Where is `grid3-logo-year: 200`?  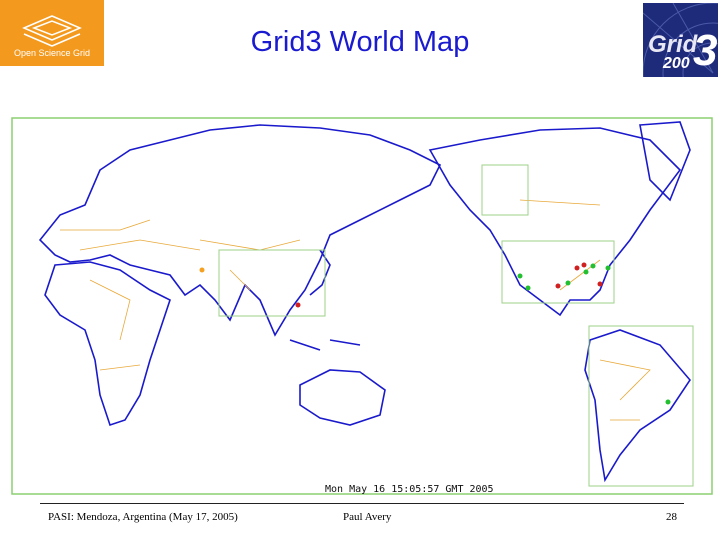
grid3-logo-year: 200 is located at coordinates (676, 63).